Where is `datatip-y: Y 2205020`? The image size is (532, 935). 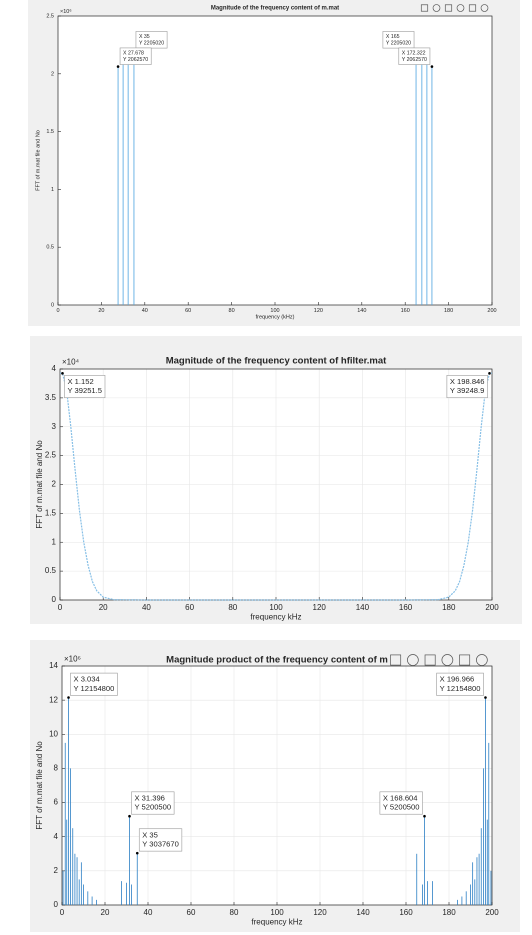 datatip-y: Y 2205020 is located at coordinates (398, 43).